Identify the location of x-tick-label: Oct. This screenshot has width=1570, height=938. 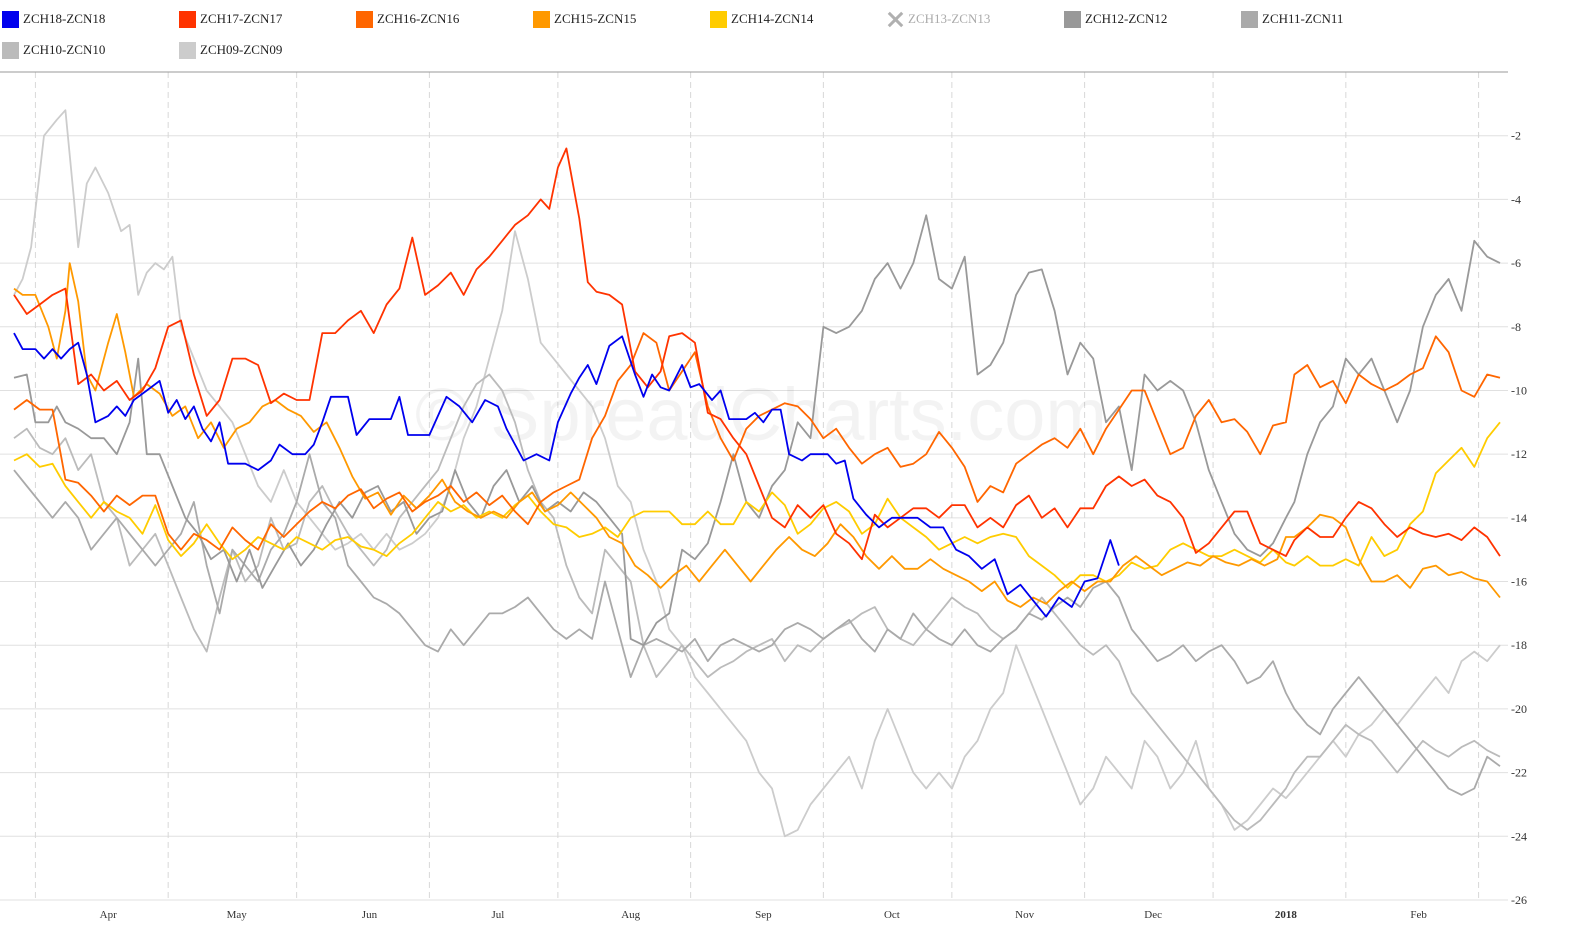
(892, 915).